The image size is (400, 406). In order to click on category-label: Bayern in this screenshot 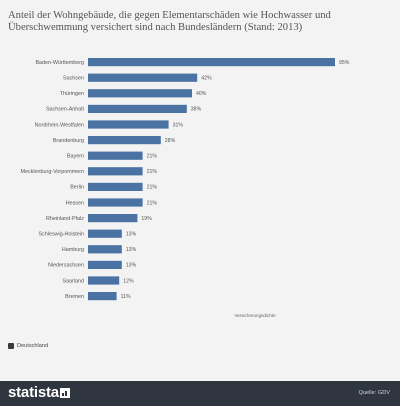, I will do `click(75, 157)`.